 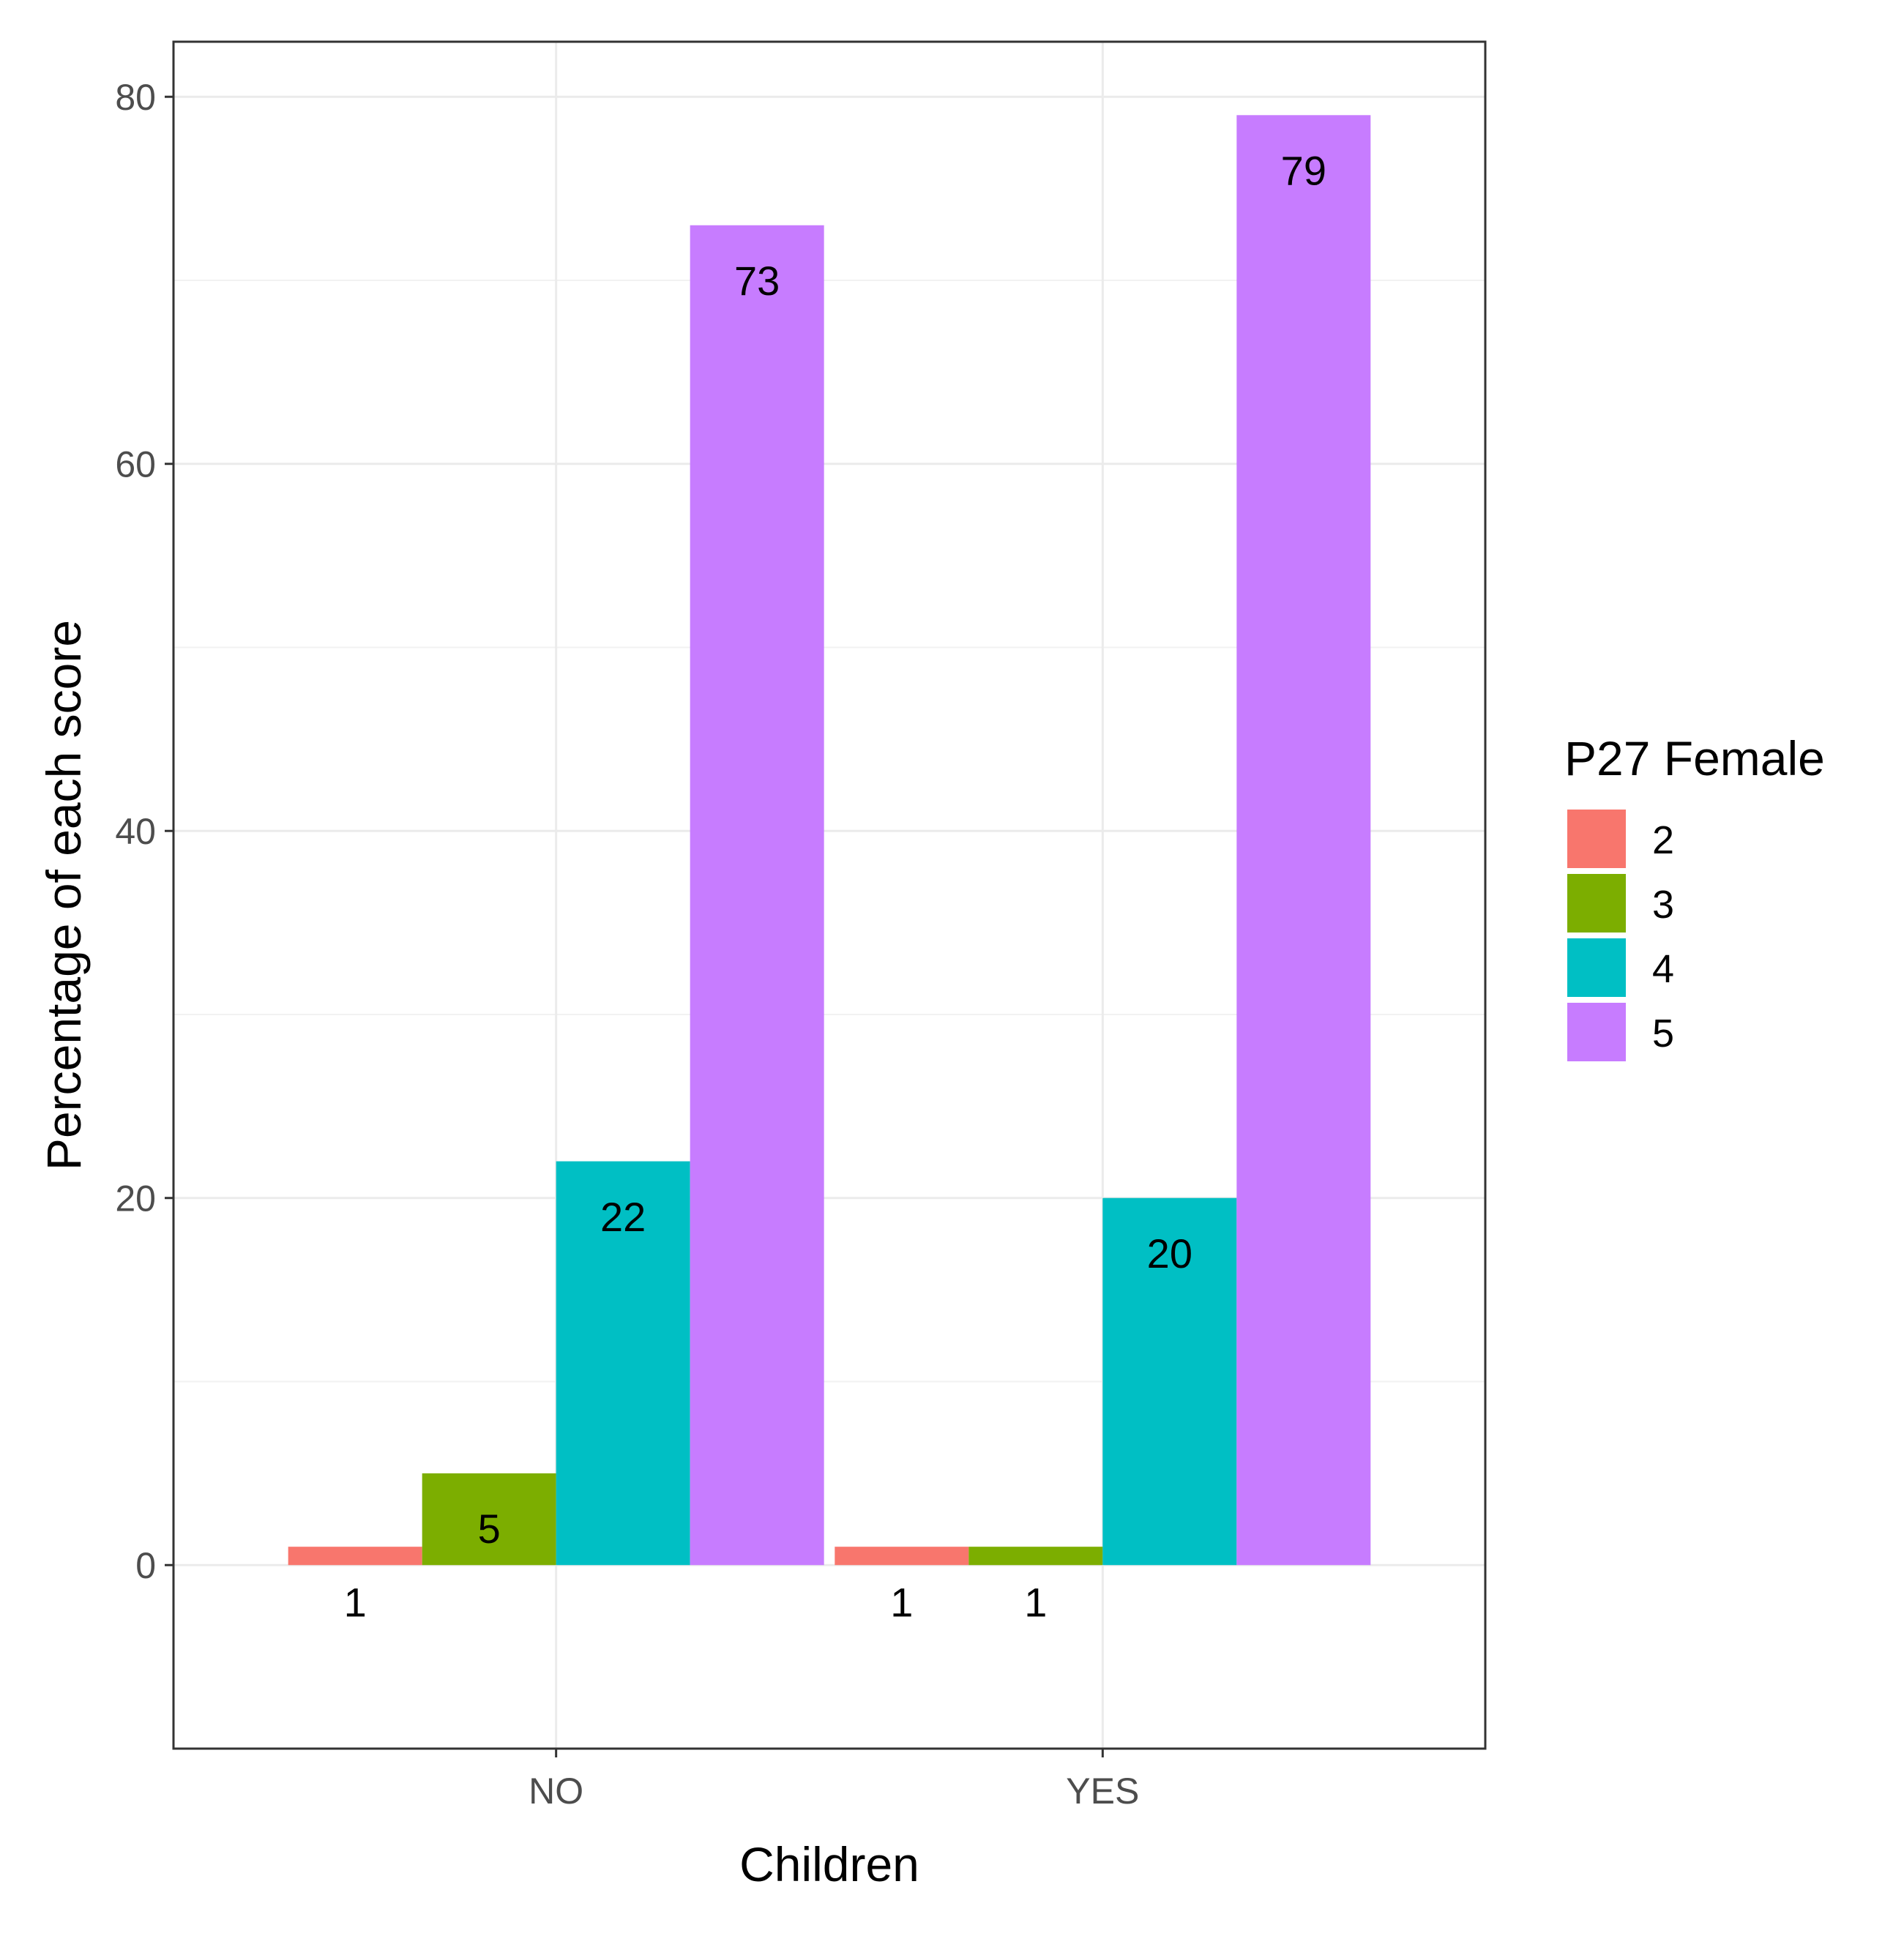 What do you see at coordinates (1169, 1253) in the screenshot?
I see `data-label: 20` at bounding box center [1169, 1253].